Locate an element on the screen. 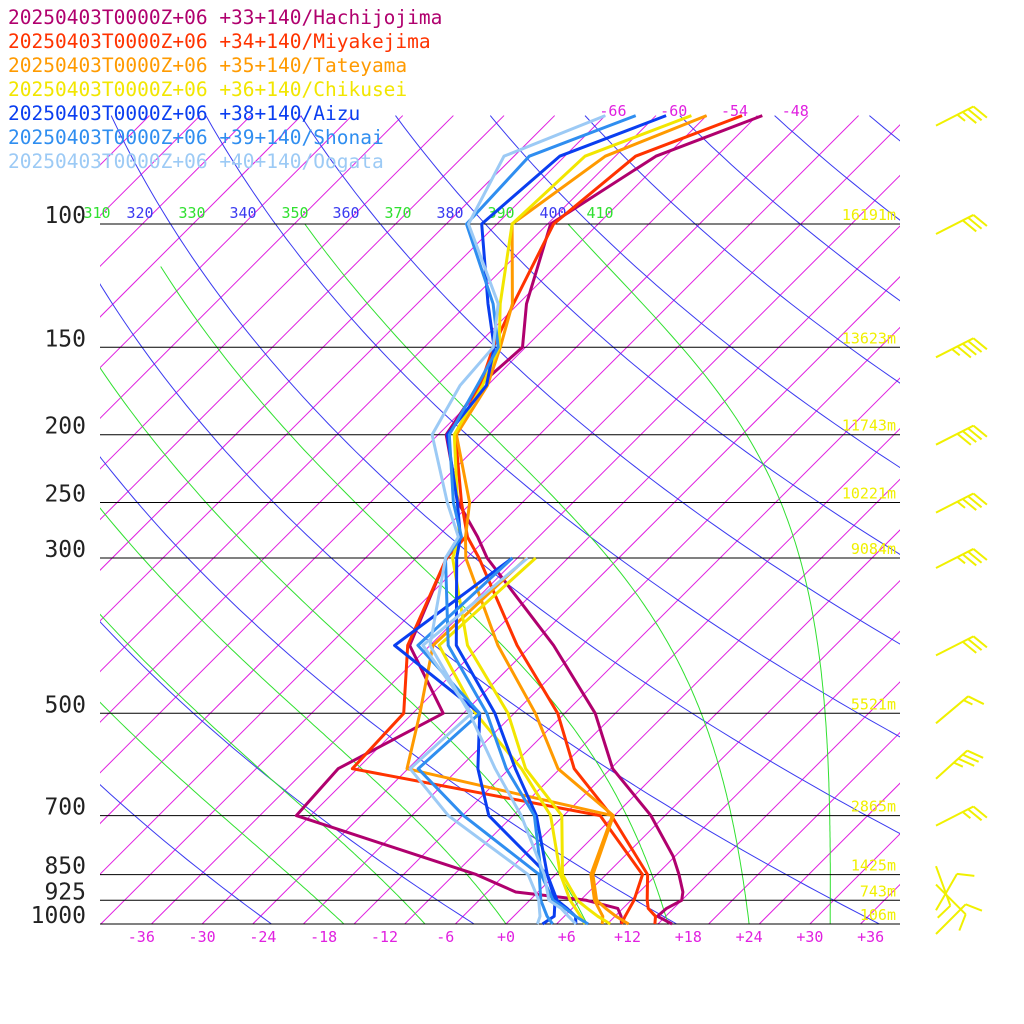 Image resolution: width=1024 pixels, height=1024 pixels. theta-label: 330 is located at coordinates (191, 213).